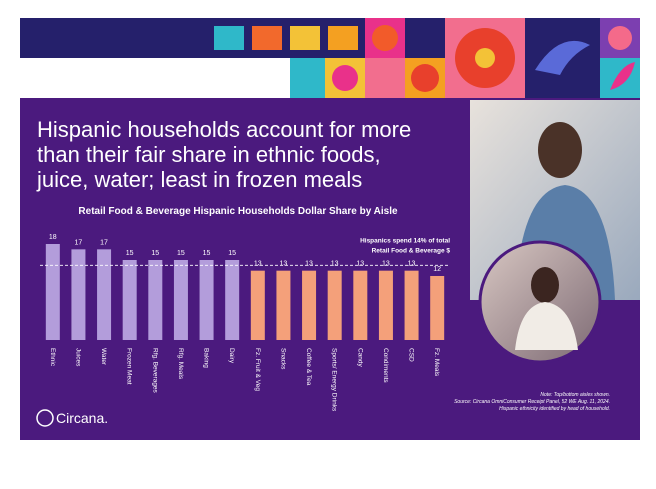  What do you see at coordinates (257, 369) in the screenshot?
I see `x-tick-label: Fz. Fruit & Veg` at bounding box center [257, 369].